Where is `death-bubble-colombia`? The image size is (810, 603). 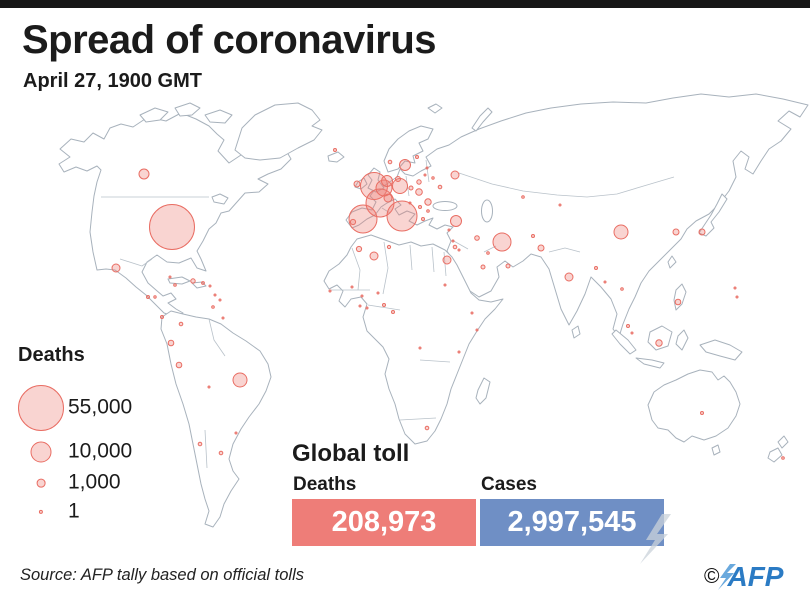 death-bubble-colombia is located at coordinates (181, 324).